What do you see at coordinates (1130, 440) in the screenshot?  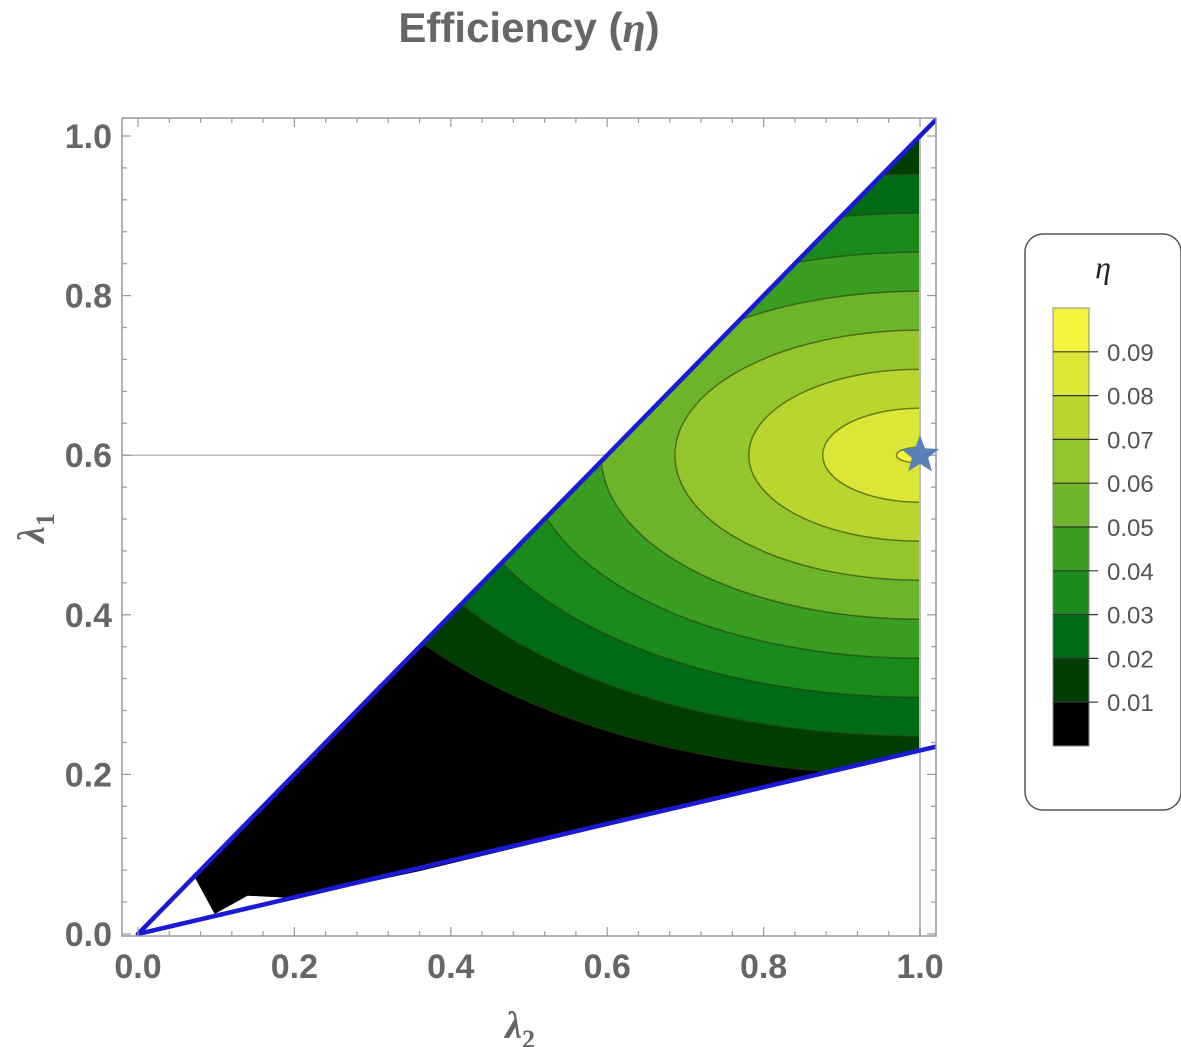 I see `legend-label: 0.07` at bounding box center [1130, 440].